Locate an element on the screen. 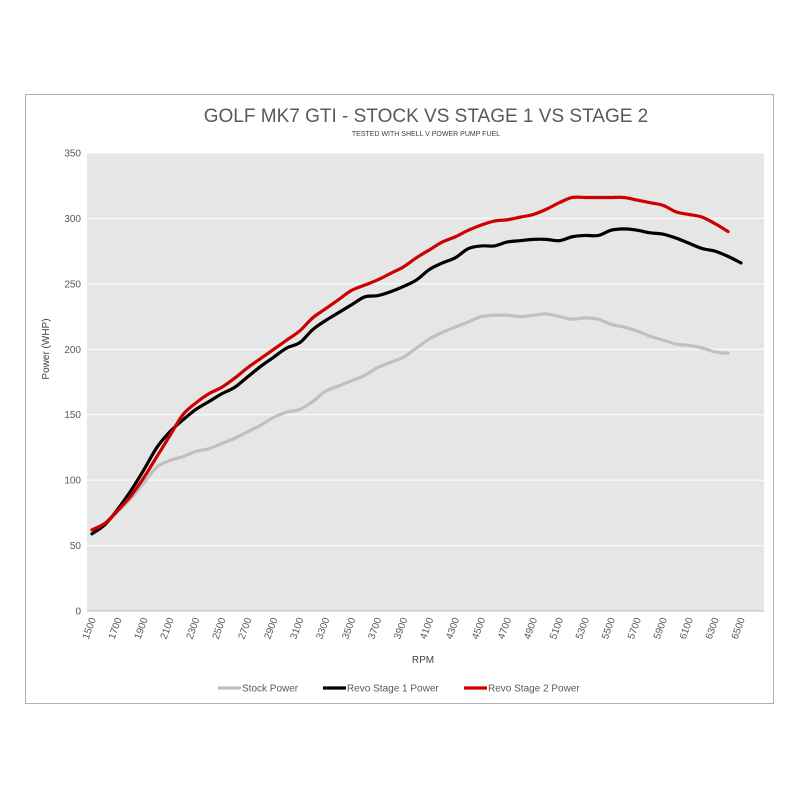  x-tick-label: 2100 is located at coordinates (168, 628).